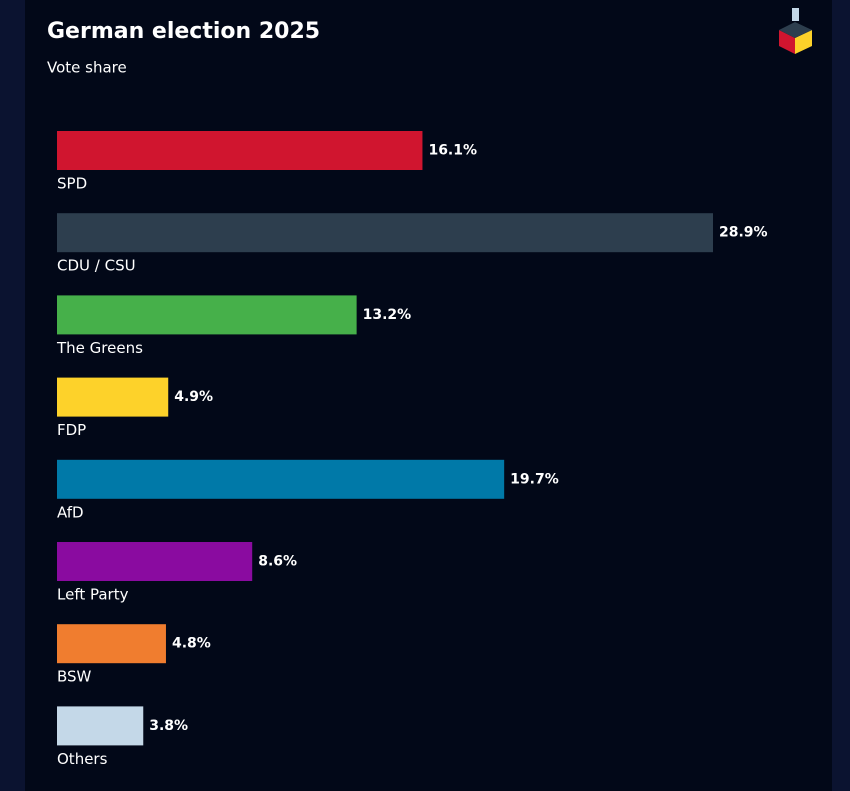  Describe the element at coordinates (74, 677) in the screenshot. I see `category-label: BSW` at that location.